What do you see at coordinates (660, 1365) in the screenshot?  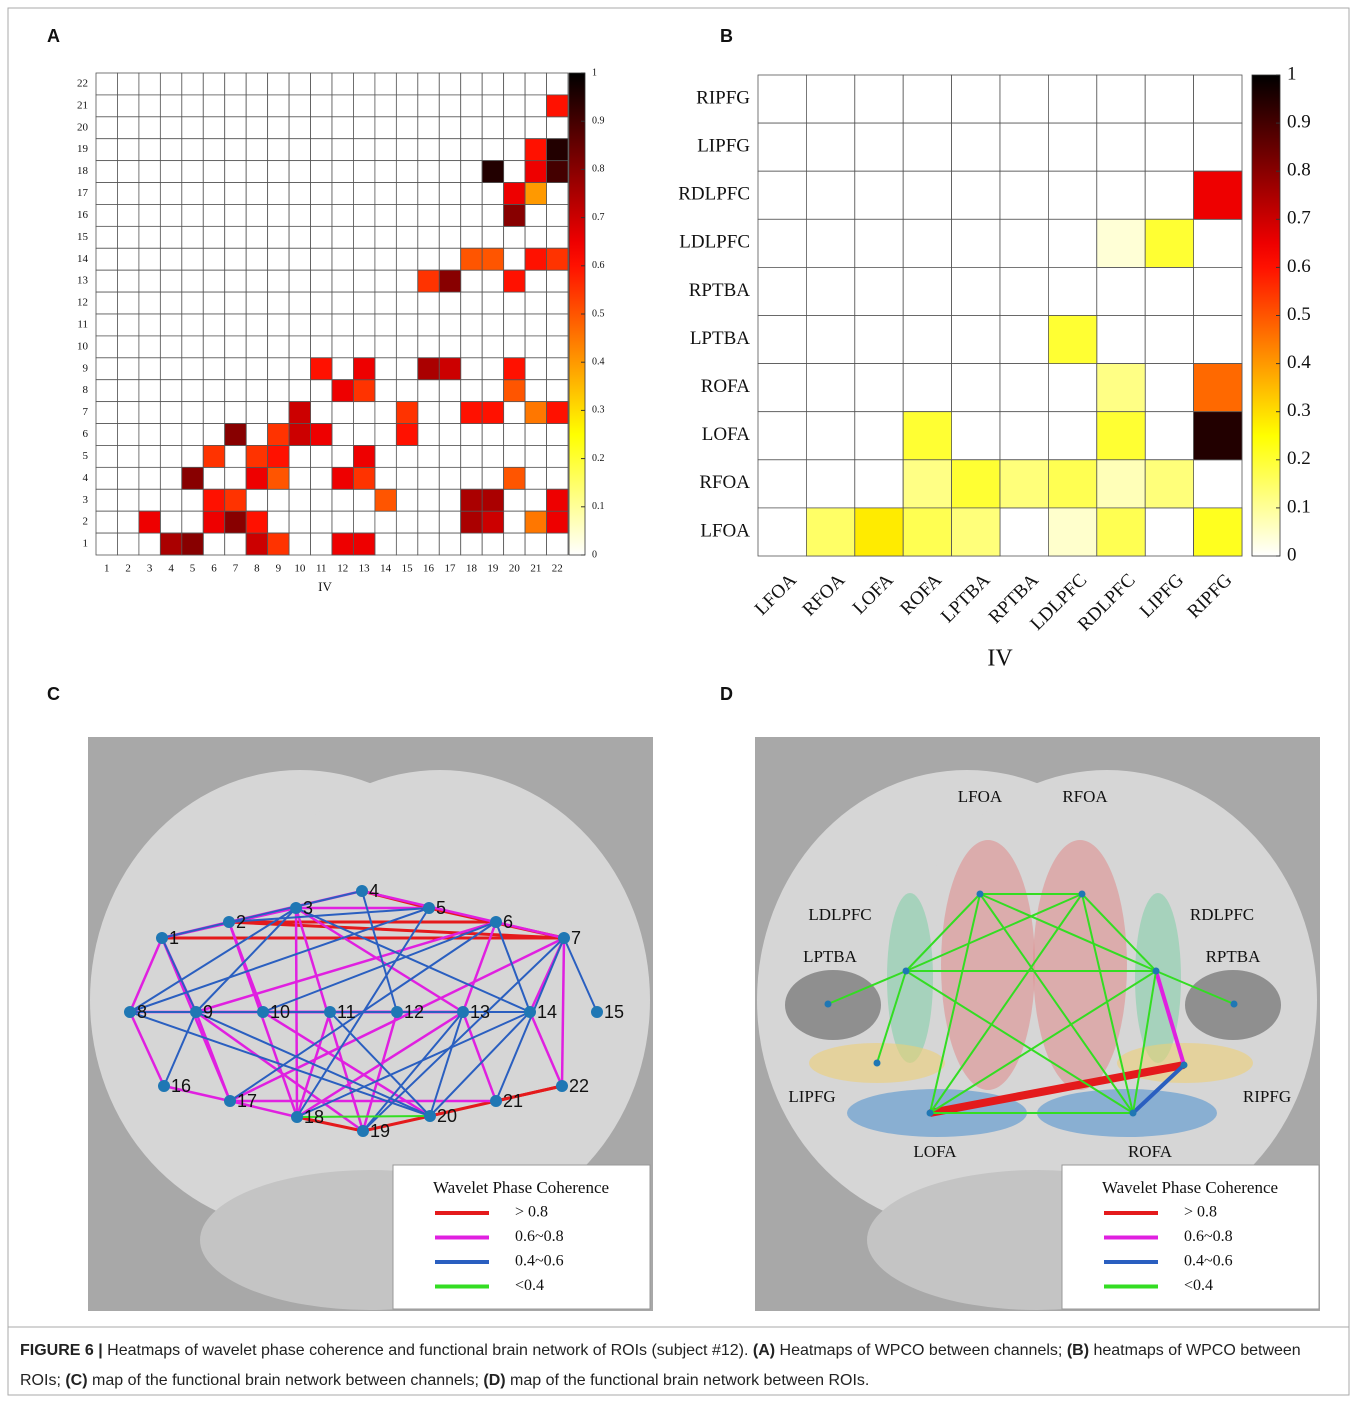 I see `caption-text: heatmaps of WPCO between ROIs;` at bounding box center [660, 1365].